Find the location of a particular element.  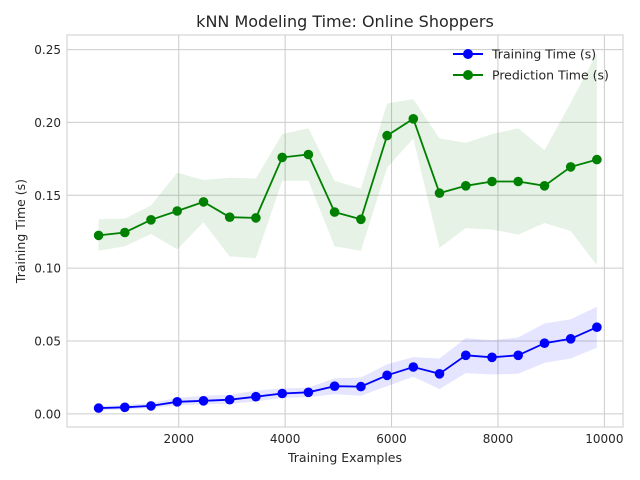

legend-label-prediction-time: Prediction Time (s) is located at coordinates (550, 75).